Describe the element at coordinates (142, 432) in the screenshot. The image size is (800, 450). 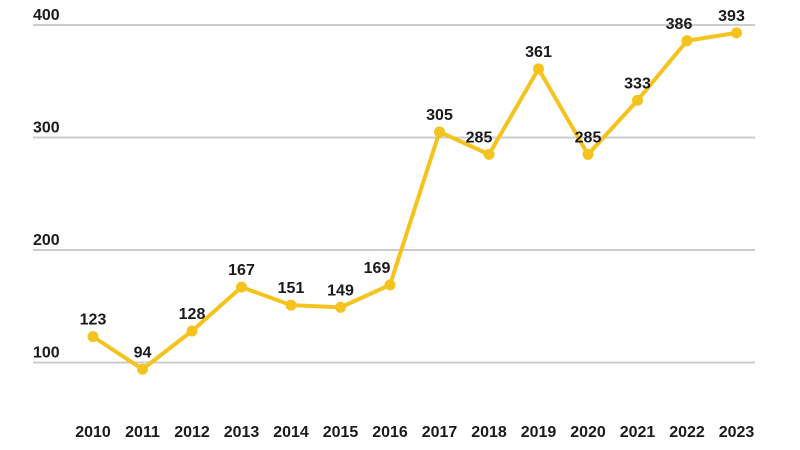
I see `x-tick-label: 2011` at that location.